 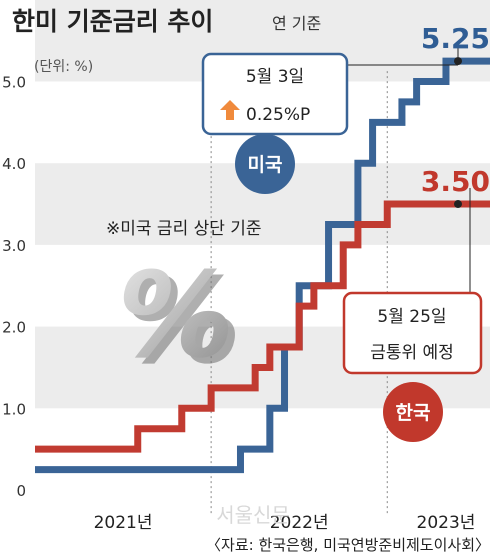 I want to click on source-note: 〈자료: 한국은행, 미국연방준비제도이사회〉, so click(x=348, y=545).